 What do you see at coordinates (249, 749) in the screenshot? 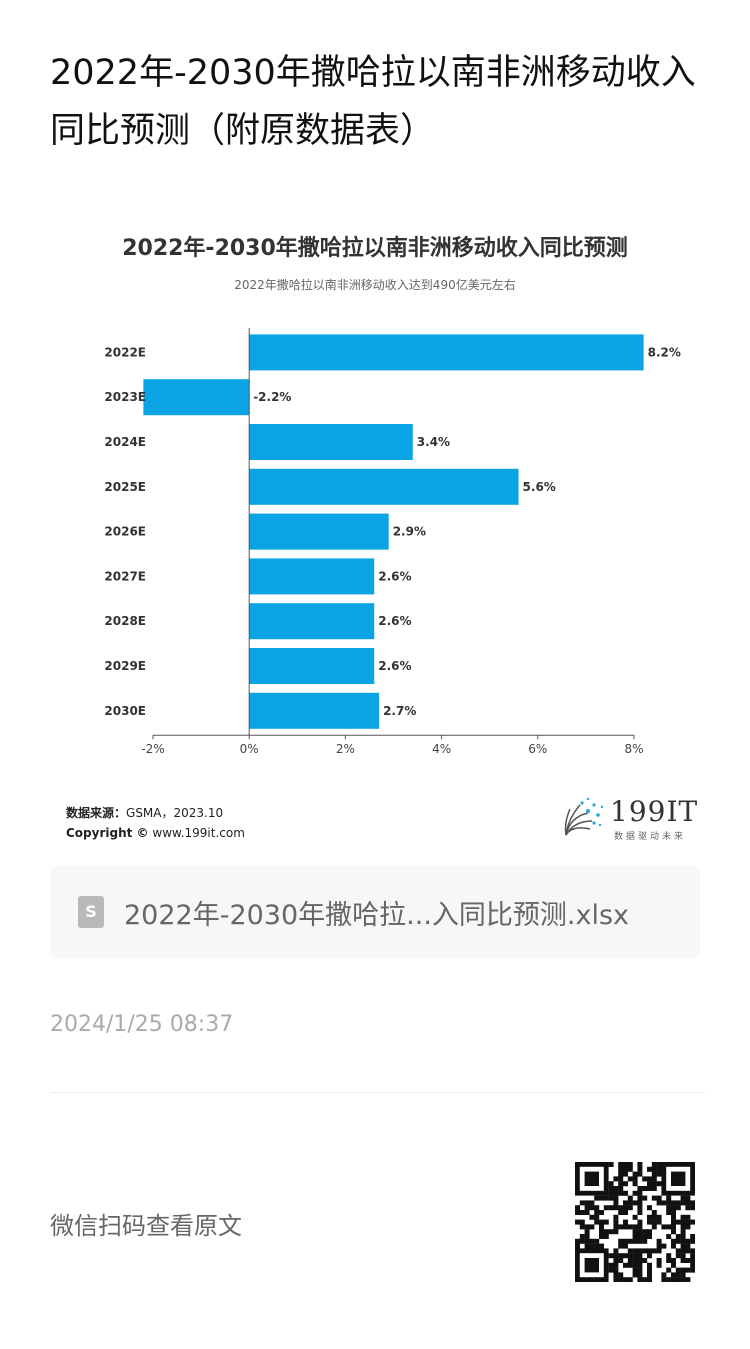
I see `x-tick-label-1: 0%` at bounding box center [249, 749].